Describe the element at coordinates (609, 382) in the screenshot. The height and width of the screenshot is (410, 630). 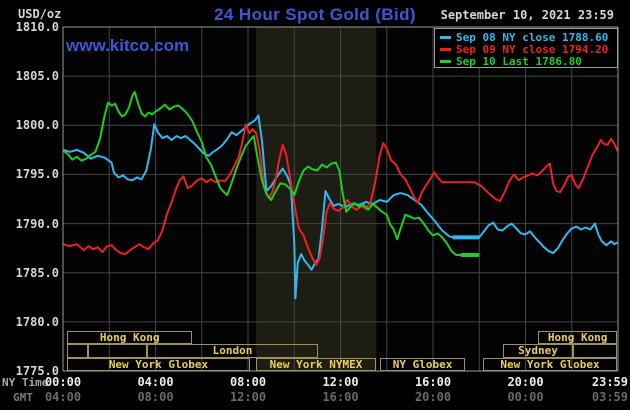
I see `x-axis-tick: 23:59` at that location.